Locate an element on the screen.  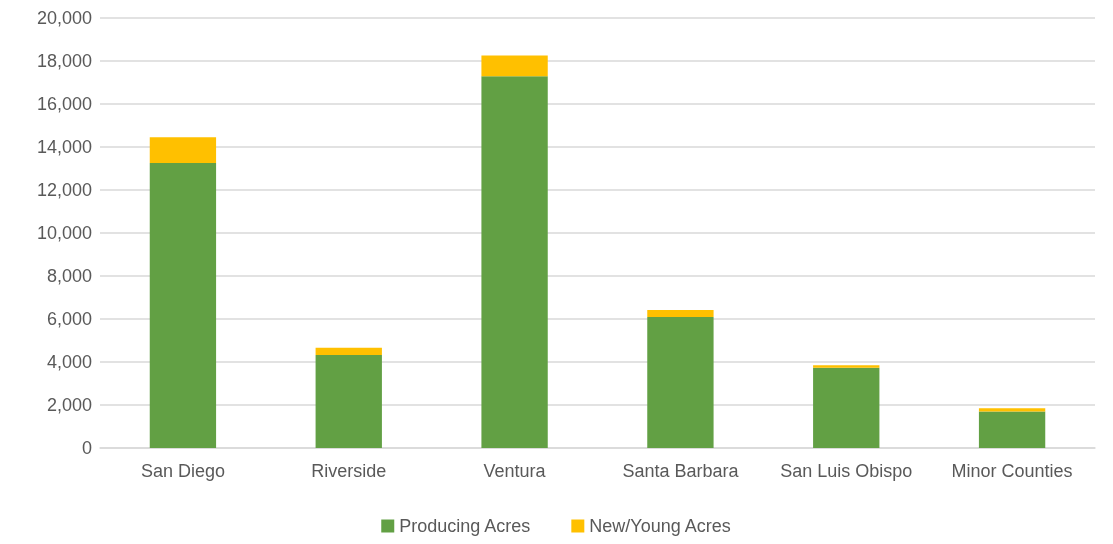
y-tick-label: 16,000 is located at coordinates (64, 104).